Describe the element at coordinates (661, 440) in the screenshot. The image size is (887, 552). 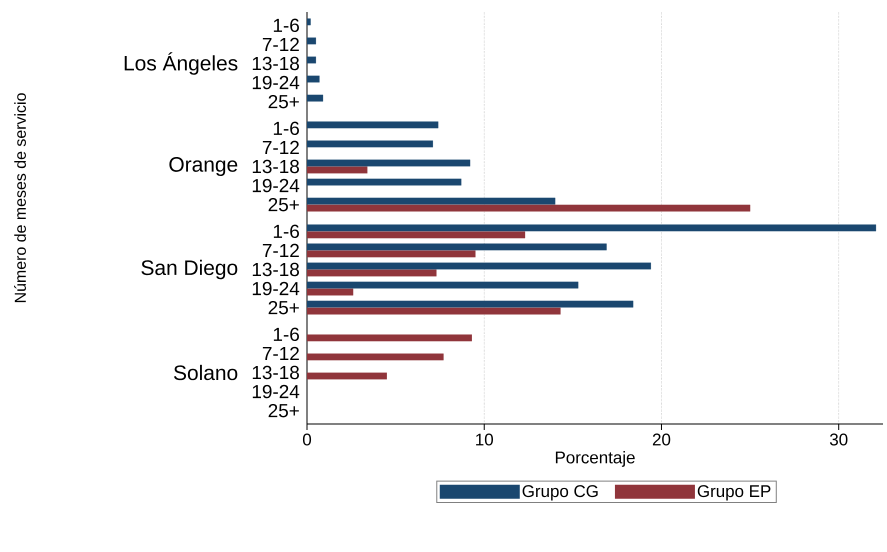
I see `x-tick-label: 20` at that location.